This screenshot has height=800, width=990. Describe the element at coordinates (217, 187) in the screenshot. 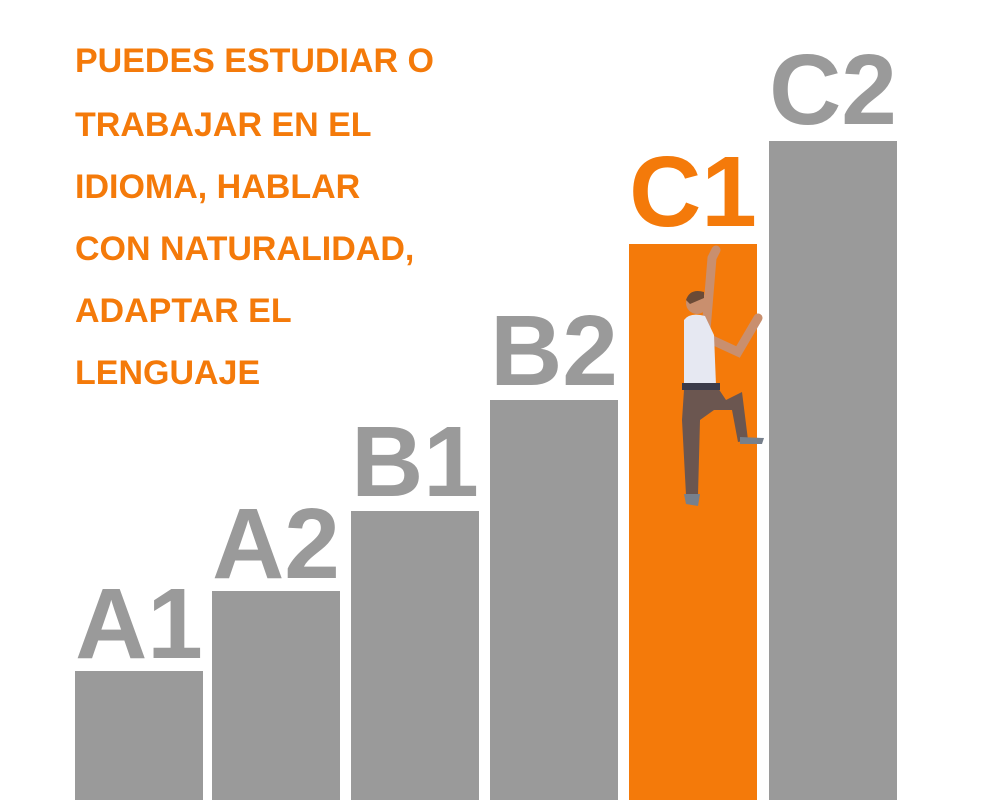

I see `text-line: IDIOMA, HABLAR` at that location.